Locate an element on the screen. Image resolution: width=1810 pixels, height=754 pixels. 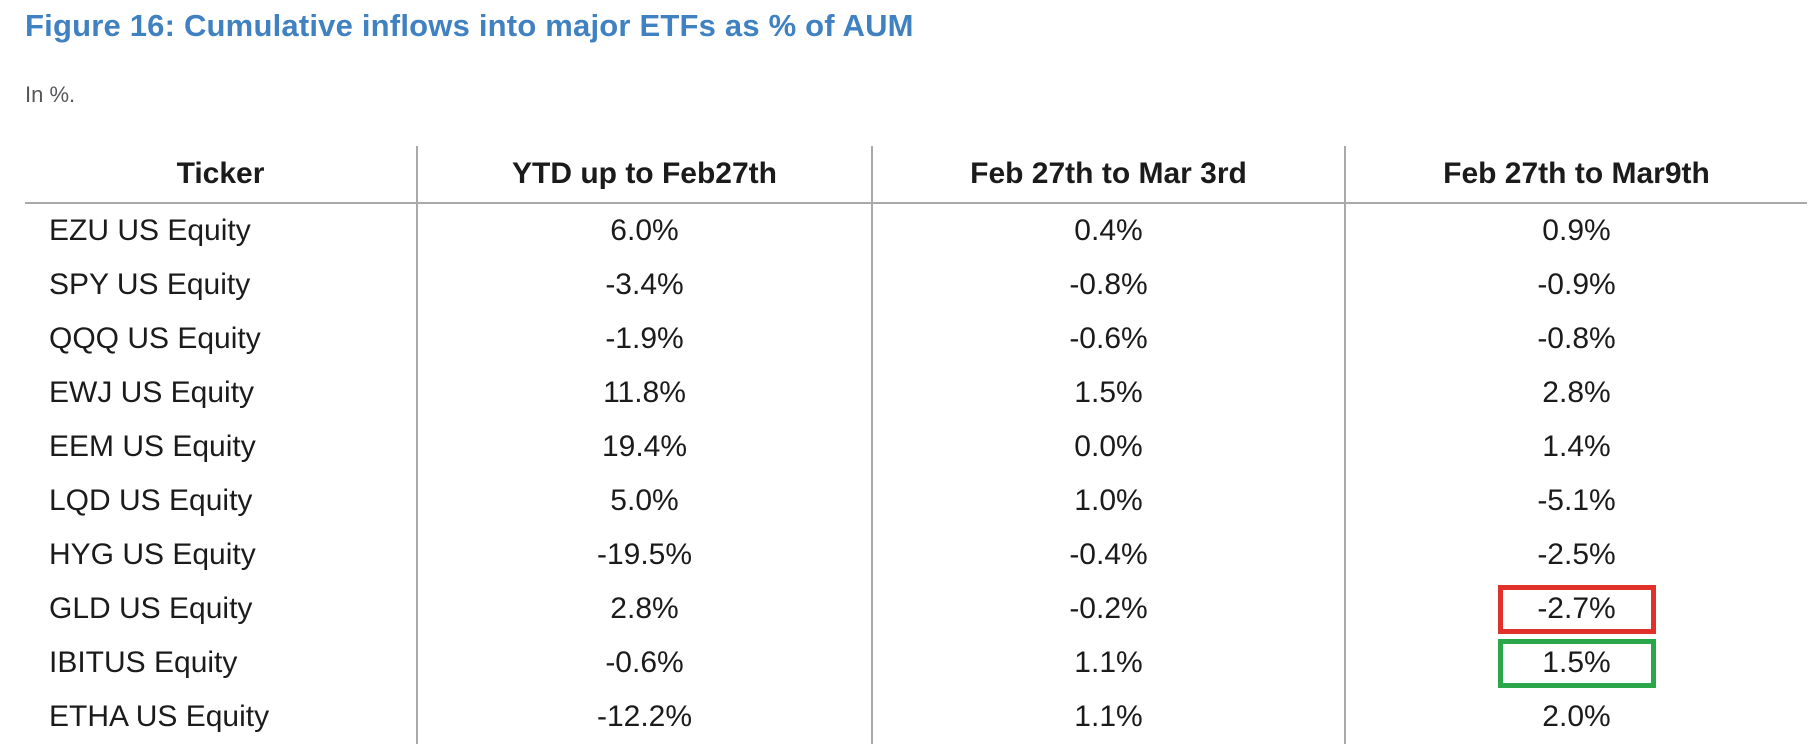
table-row: ETHA US Equity -12.2% 1.1% 2.0% is located at coordinates (916, 717).